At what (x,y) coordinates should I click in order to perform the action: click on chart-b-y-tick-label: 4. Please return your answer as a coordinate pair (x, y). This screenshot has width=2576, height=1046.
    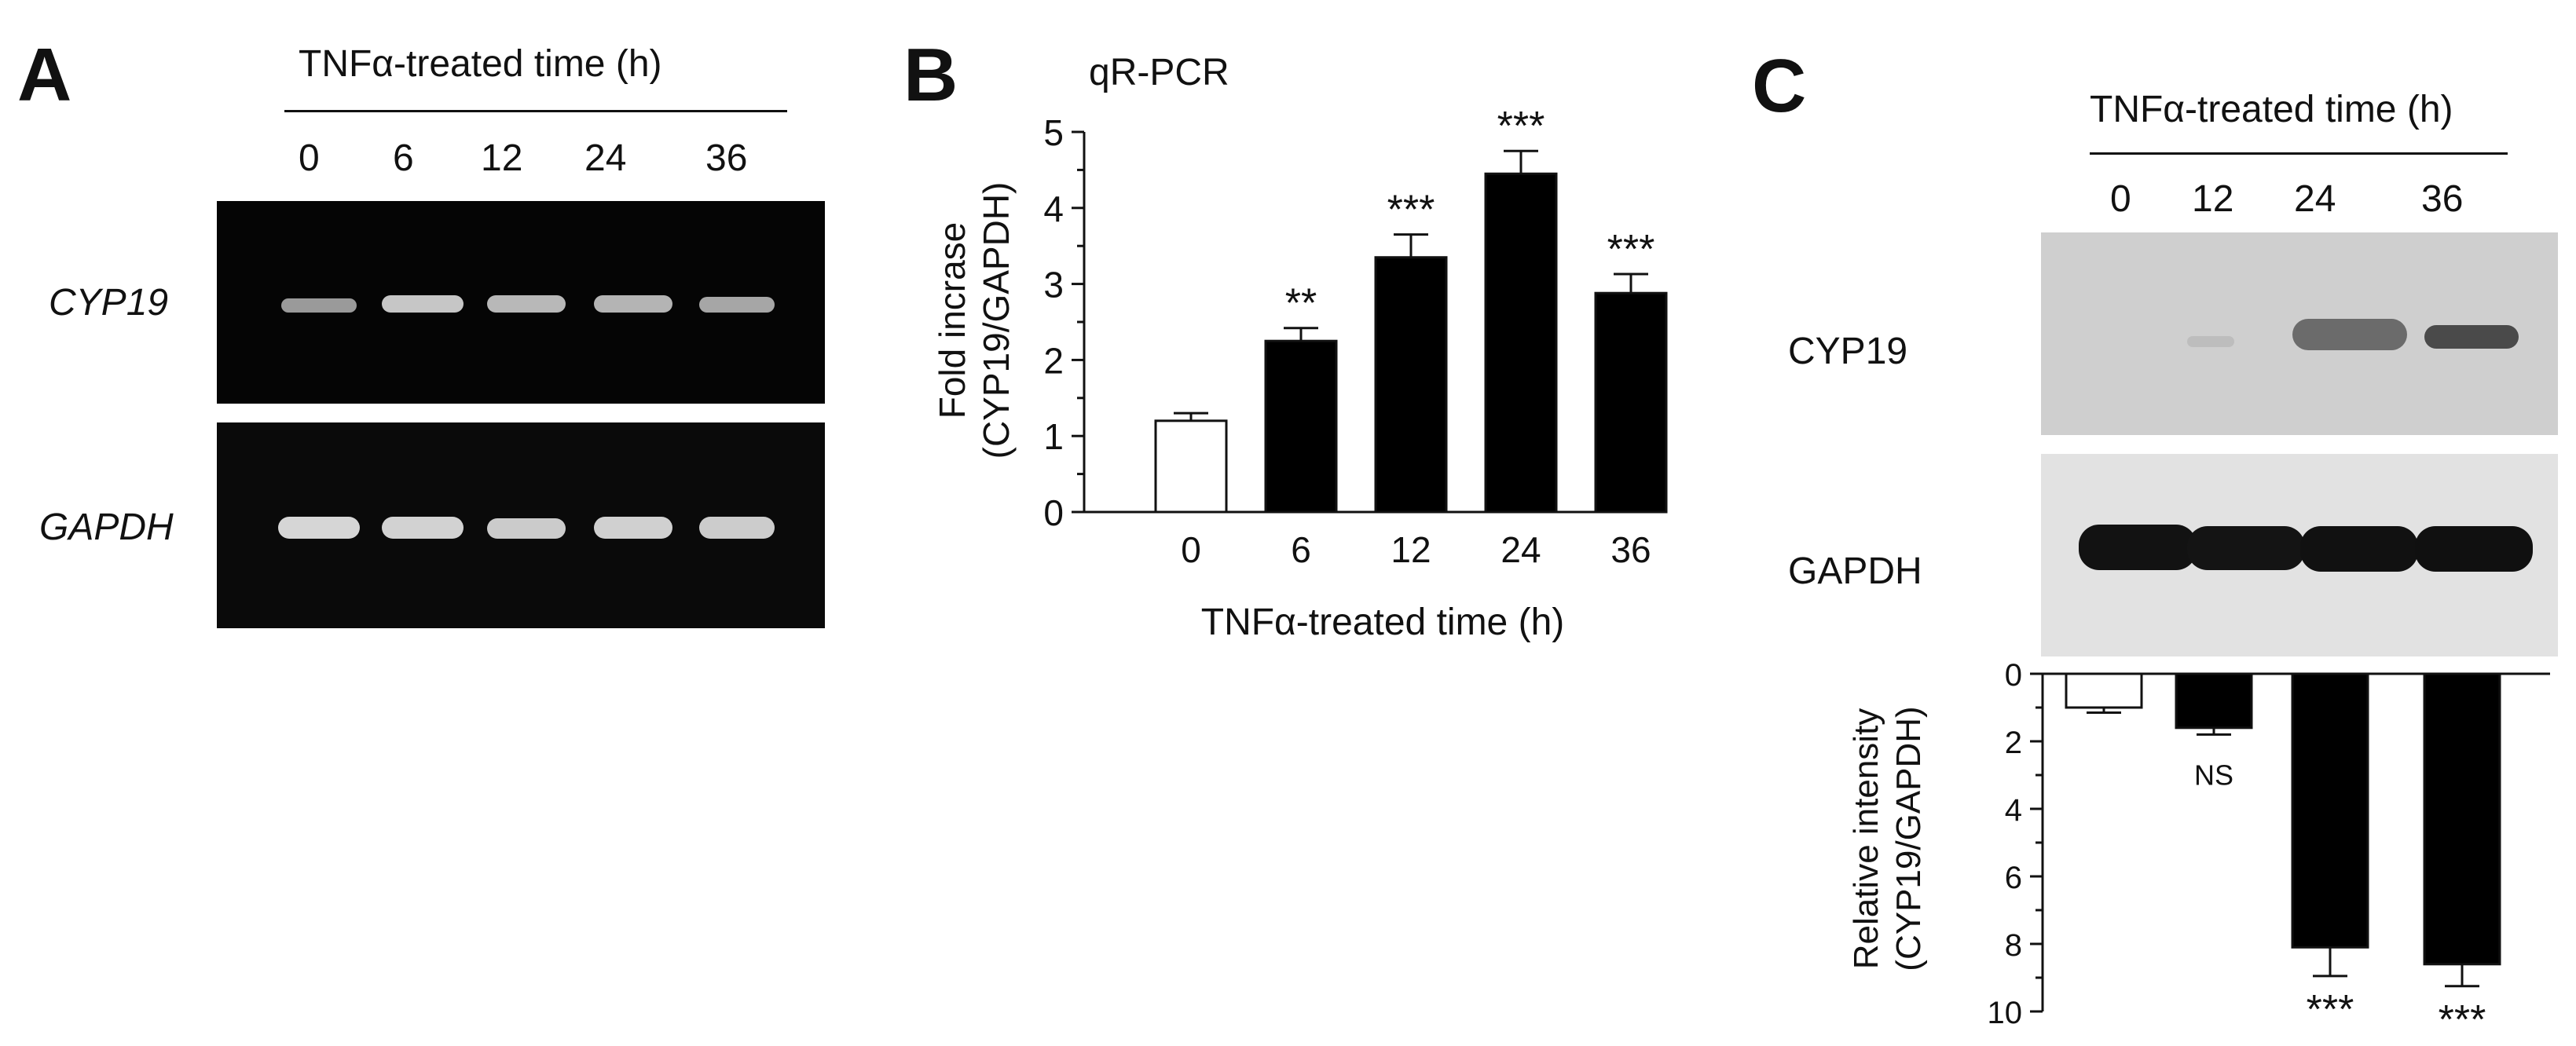
    Looking at the image, I should click on (1053, 208).